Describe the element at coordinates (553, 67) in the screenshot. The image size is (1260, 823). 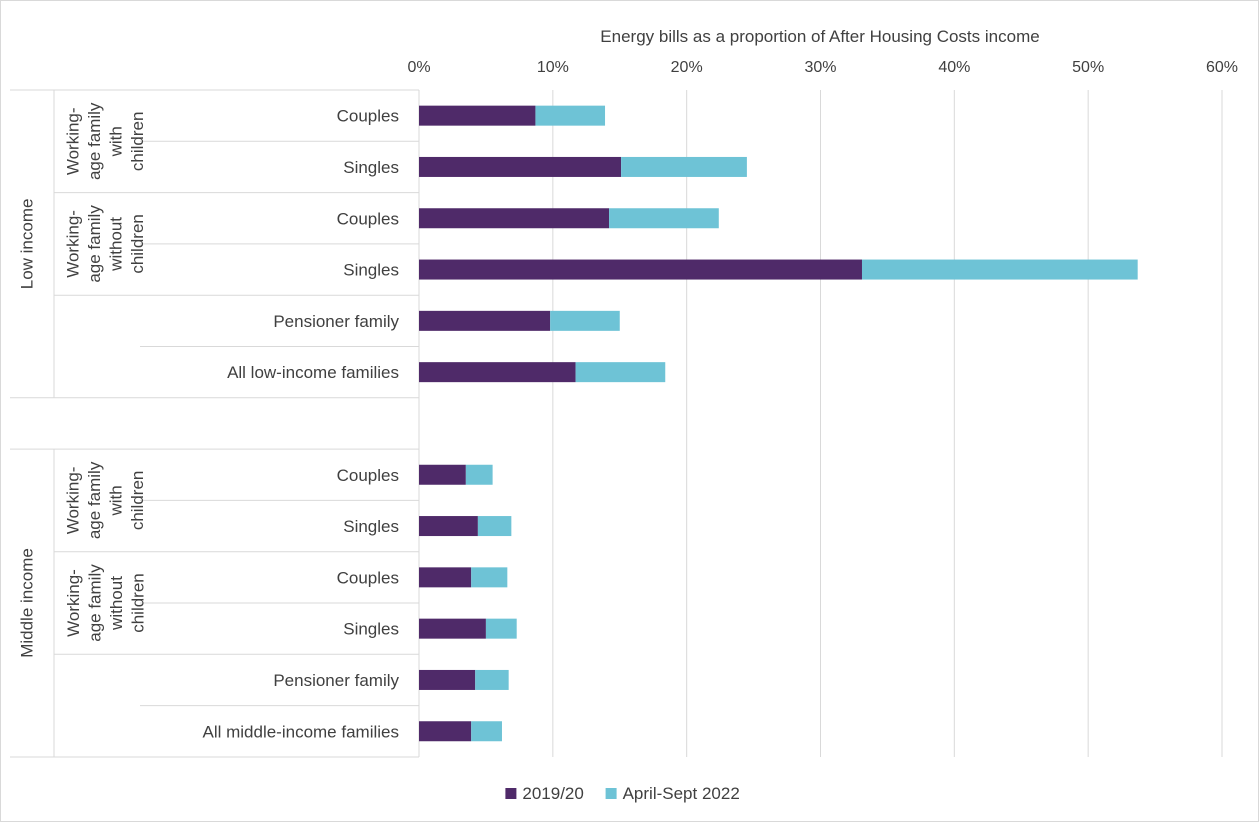
I see `x-tick-label: 10%` at that location.